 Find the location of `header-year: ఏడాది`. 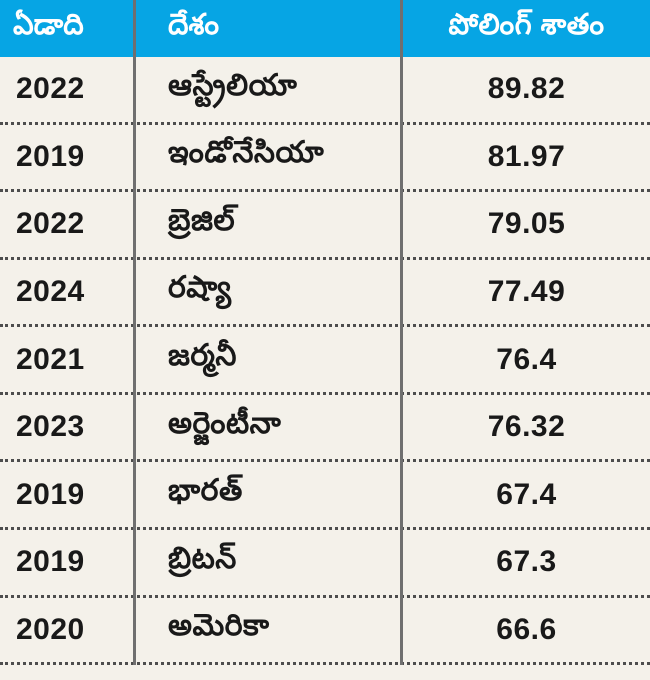

header-year: ఏడాది is located at coordinates (48, 24).